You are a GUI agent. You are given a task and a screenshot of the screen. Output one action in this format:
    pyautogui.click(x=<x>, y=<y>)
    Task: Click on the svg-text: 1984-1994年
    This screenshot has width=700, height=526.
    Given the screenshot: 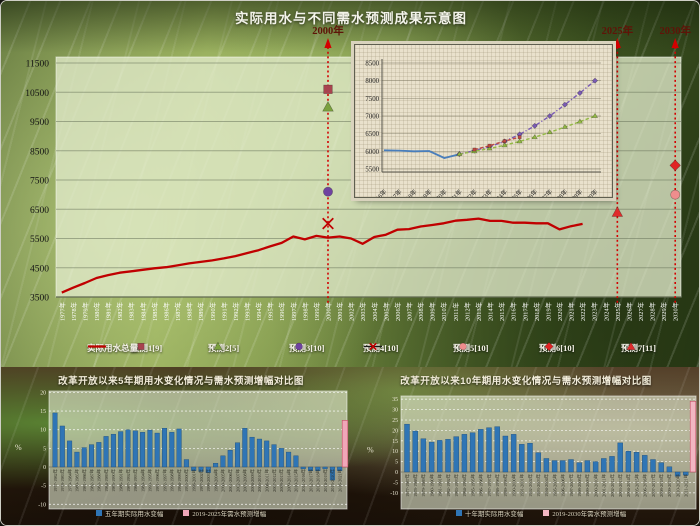 What is the action you would take?
    pyautogui.click(x=464, y=485)
    